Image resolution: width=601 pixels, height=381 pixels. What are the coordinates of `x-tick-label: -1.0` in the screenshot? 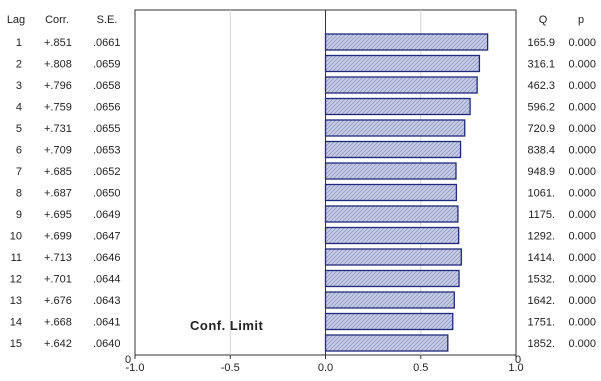 It's located at (135, 368).